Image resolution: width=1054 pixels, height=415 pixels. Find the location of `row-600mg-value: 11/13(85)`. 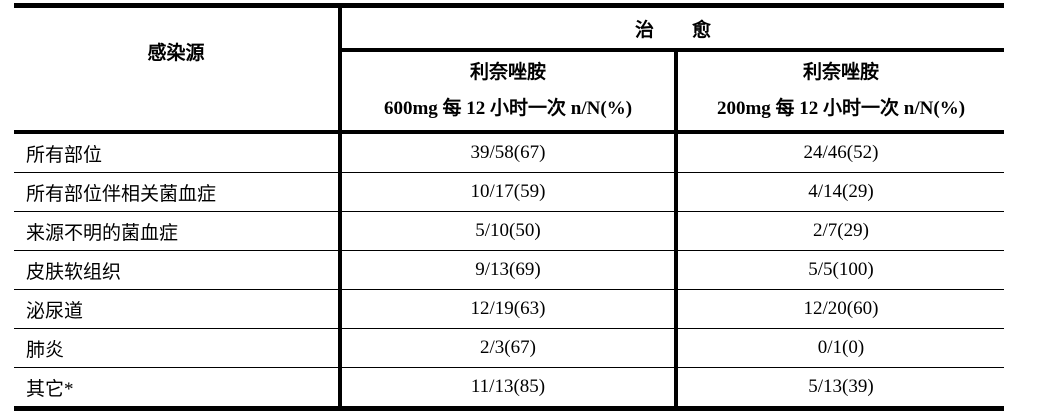

row-600mg-value: 11/13(85) is located at coordinates (507, 389).